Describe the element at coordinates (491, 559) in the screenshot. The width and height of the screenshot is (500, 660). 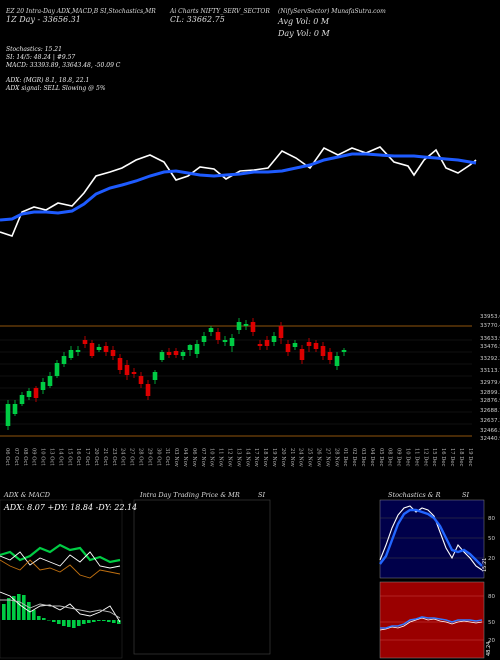
I see `stoch-tick-label: 20` at that location.